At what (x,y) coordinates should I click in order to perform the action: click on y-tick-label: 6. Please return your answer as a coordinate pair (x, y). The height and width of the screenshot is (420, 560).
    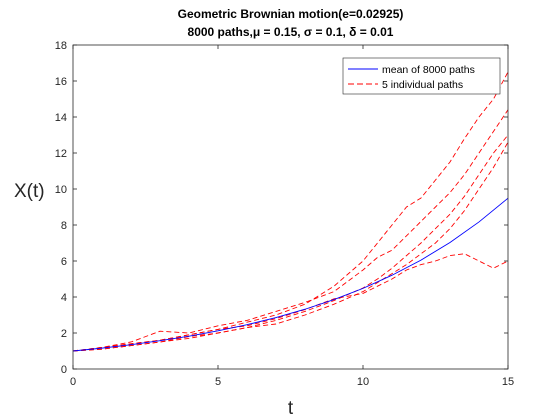
    Looking at the image, I should click on (64, 262).